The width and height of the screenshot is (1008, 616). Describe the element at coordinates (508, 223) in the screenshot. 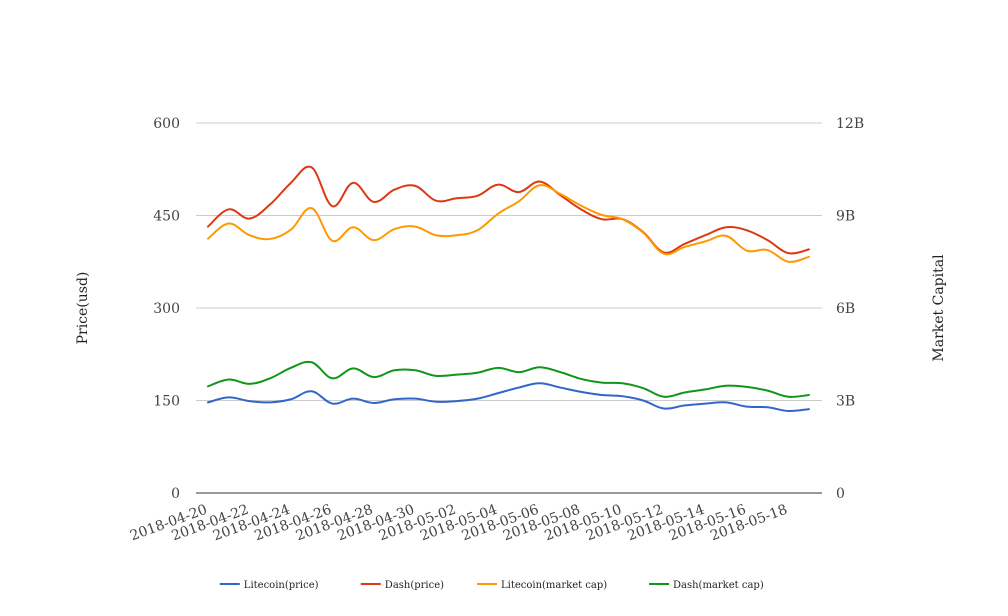

I see `series-line-litecoin-market-cap` at that location.